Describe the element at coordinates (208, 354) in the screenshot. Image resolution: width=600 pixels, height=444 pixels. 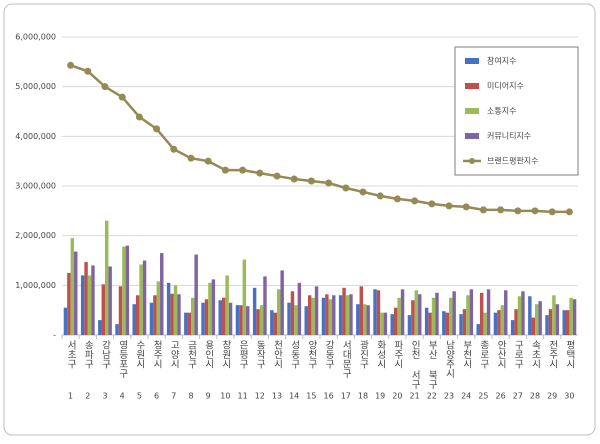
I see `x-tick-label: 용인시` at that location.